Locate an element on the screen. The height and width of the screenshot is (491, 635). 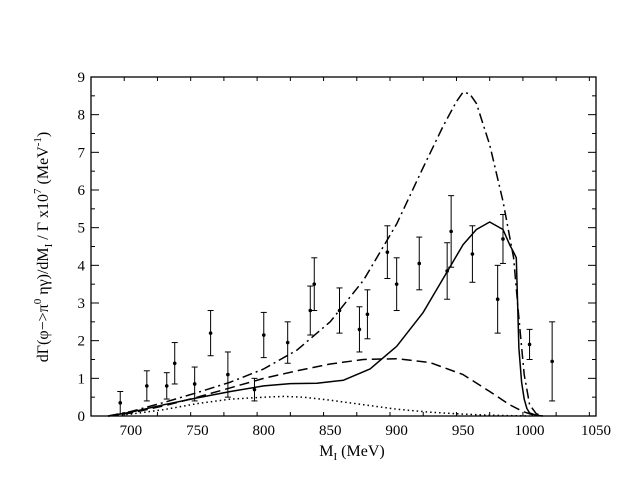
y-tick-label: 7 is located at coordinates (82, 153).